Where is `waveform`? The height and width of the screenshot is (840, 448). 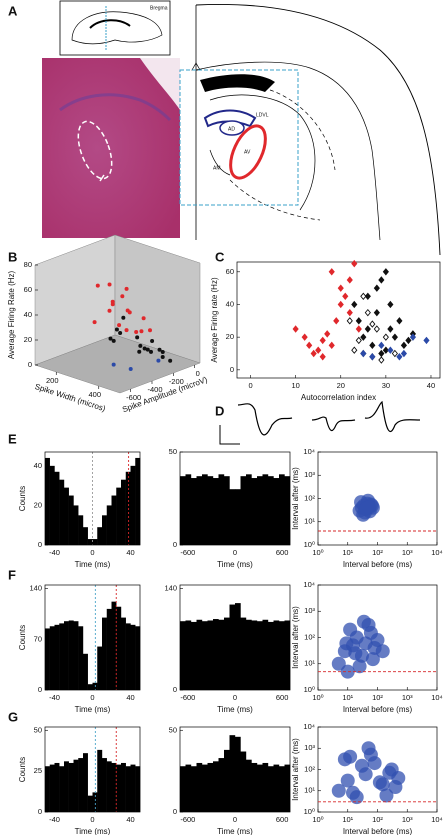
waveform is located at coordinates (265, 419).